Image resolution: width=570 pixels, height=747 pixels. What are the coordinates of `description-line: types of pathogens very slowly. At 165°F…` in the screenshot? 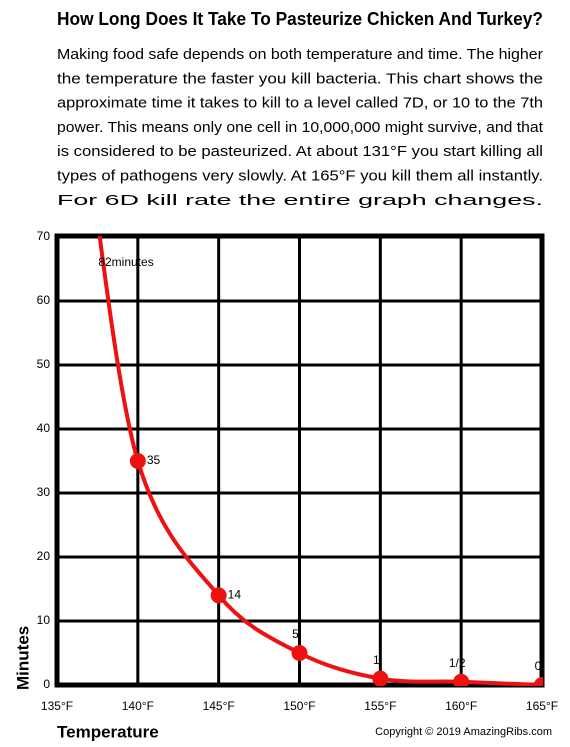 It's located at (300, 175).